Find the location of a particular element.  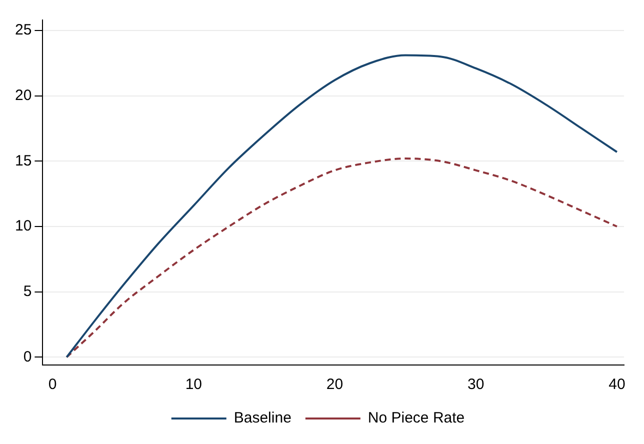

x-tick-label: 0 is located at coordinates (52, 385).